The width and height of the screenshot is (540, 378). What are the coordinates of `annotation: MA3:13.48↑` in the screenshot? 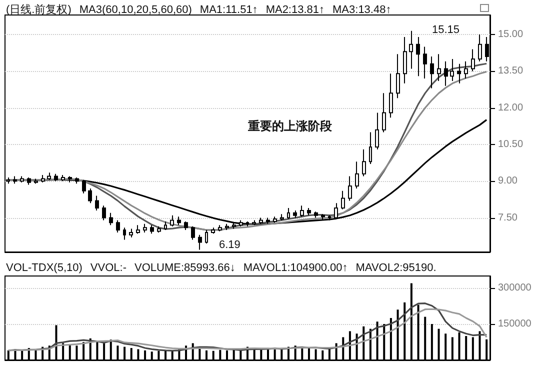 It's located at (362, 10).